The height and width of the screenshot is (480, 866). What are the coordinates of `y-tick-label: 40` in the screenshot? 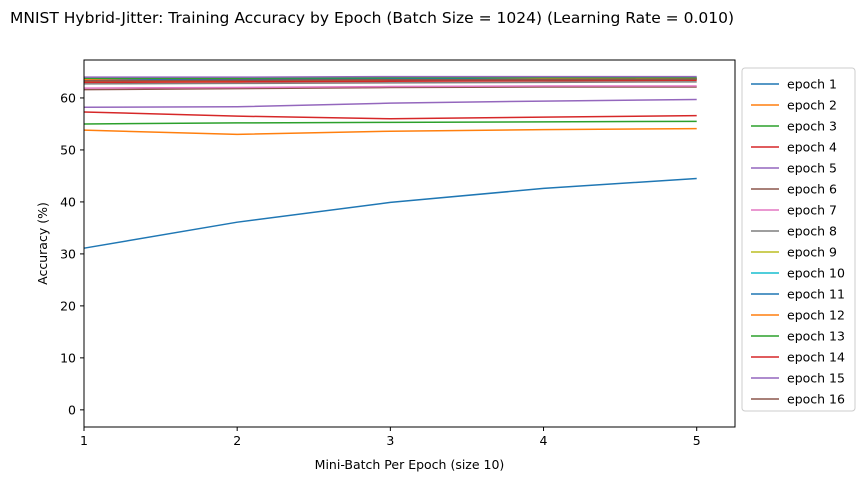 It's located at (68, 201).